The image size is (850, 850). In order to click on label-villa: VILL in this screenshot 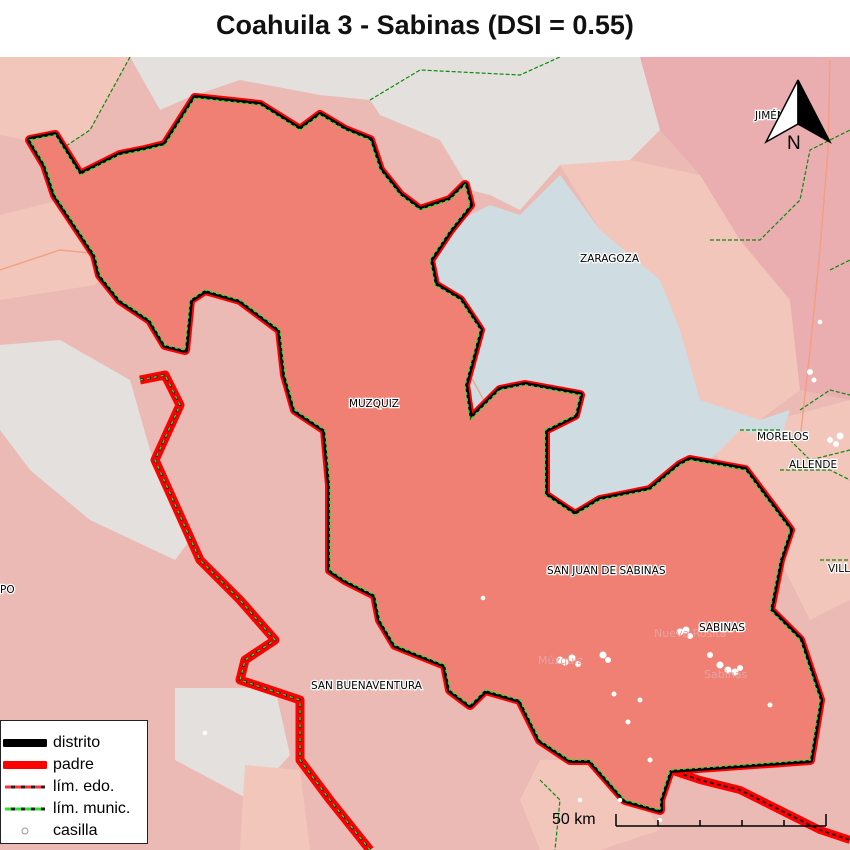, I will do `click(839, 569)`.